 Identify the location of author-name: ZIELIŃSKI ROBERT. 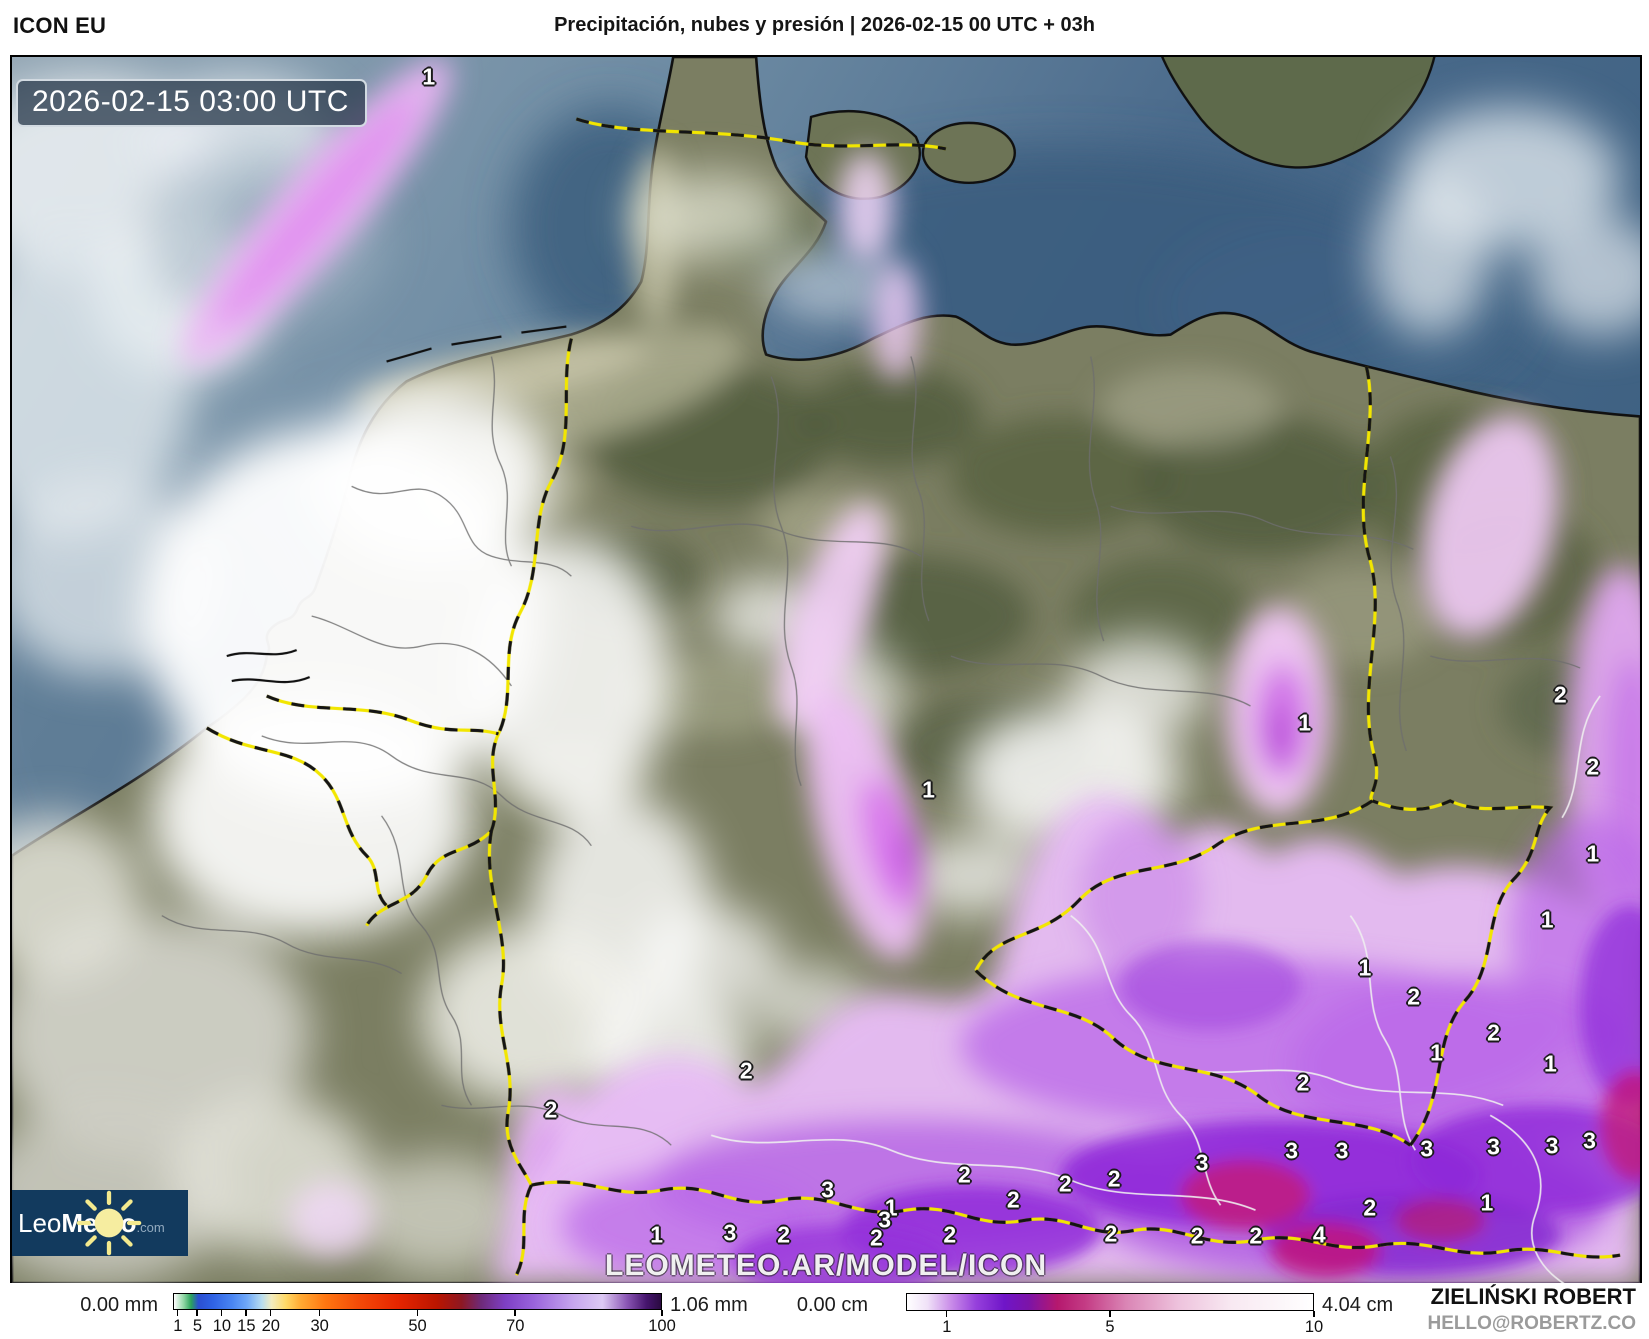
(1533, 1296).